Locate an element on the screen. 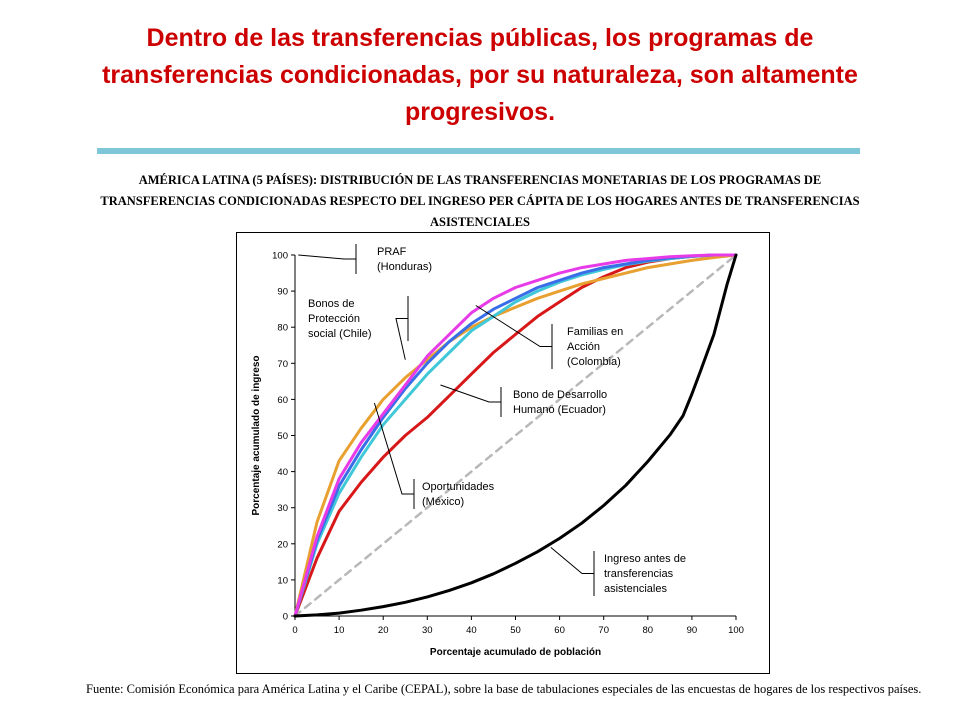 The image size is (960, 720). annotation-label: Bonos de is located at coordinates (331, 304).